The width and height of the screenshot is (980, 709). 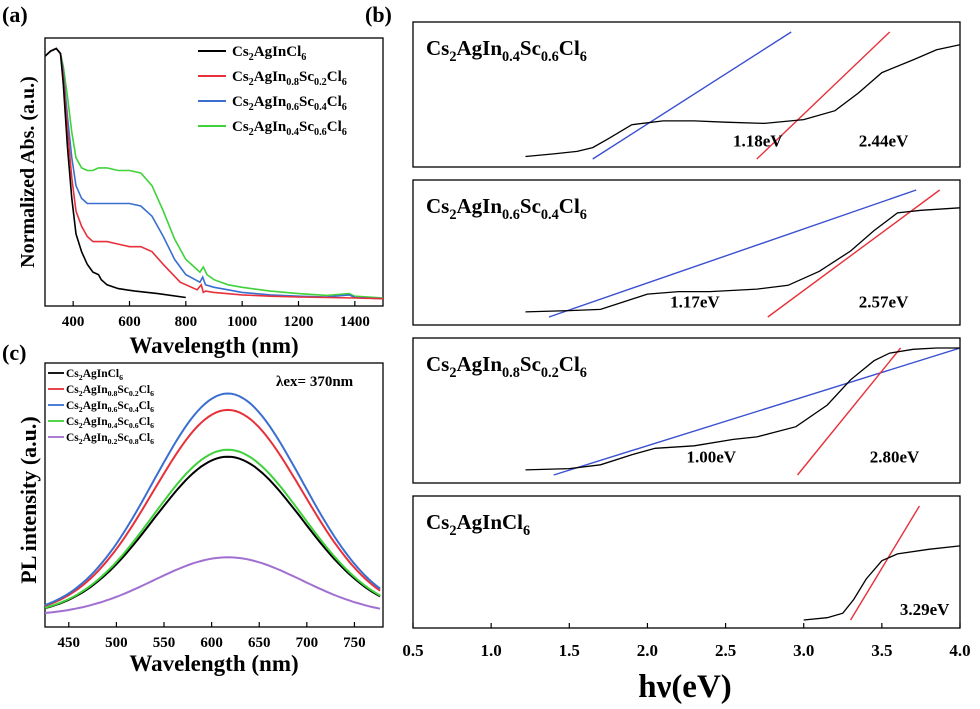 I want to click on panel-c-legend-label: Cs2AgInCl6, so click(x=94, y=375).